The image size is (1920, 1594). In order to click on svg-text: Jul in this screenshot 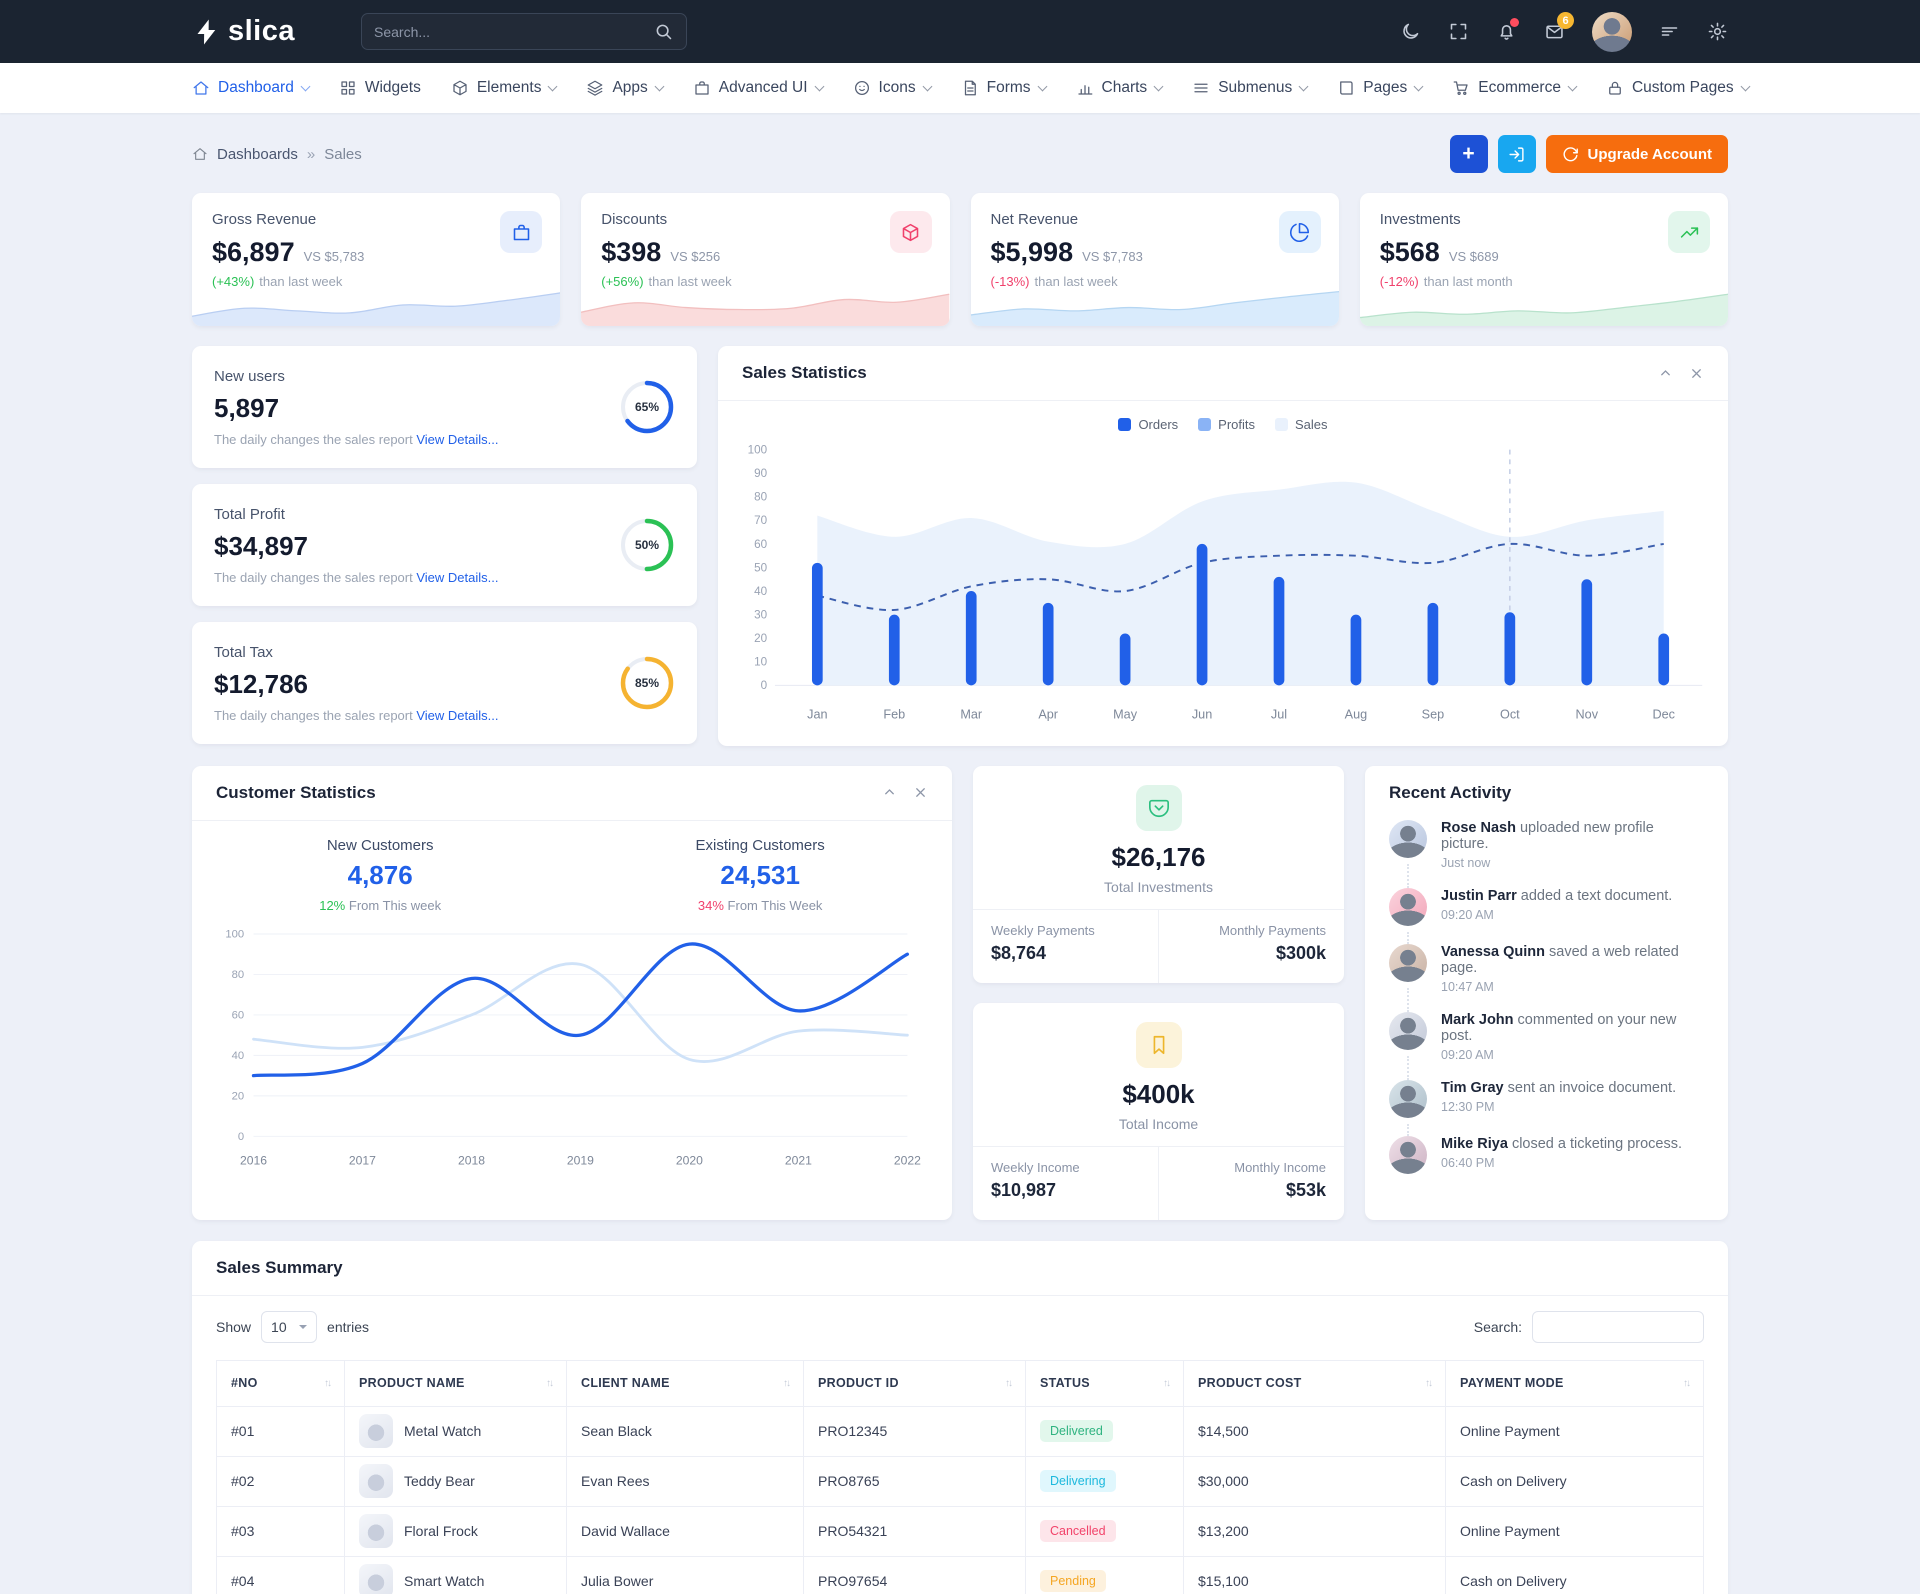, I will do `click(1279, 714)`.